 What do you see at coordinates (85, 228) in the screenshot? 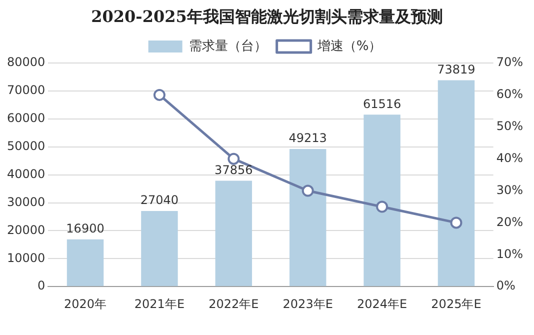
I see `data-label: 16900` at bounding box center [85, 228].